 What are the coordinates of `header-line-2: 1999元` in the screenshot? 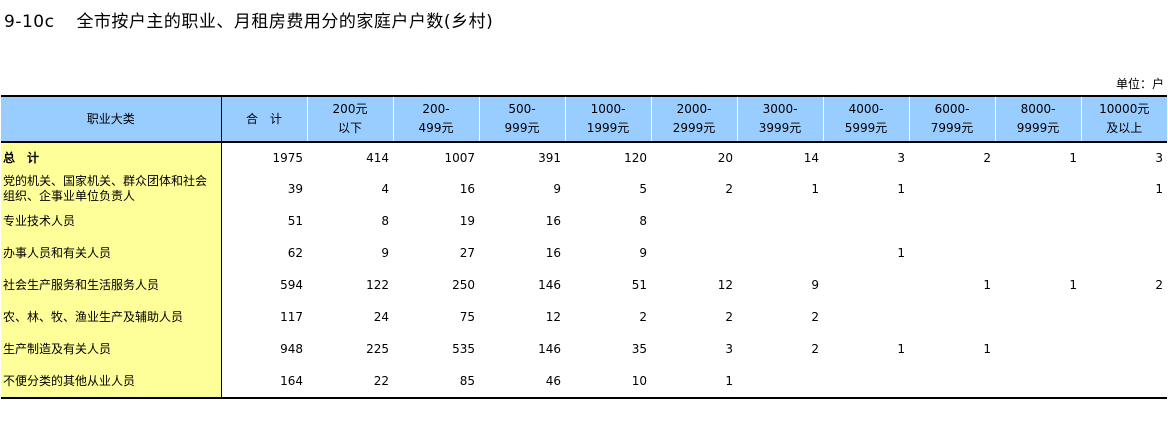 It's located at (608, 128).